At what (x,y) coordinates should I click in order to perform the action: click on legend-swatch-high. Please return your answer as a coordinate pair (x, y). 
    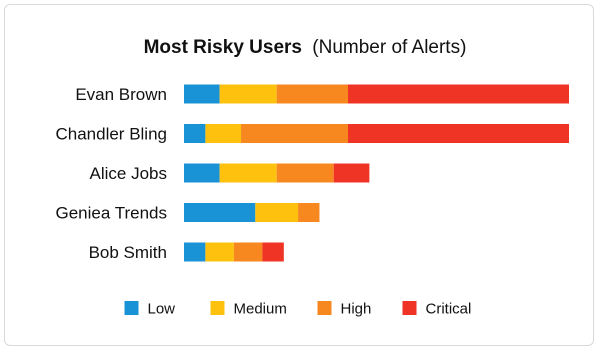
    Looking at the image, I should click on (324, 308).